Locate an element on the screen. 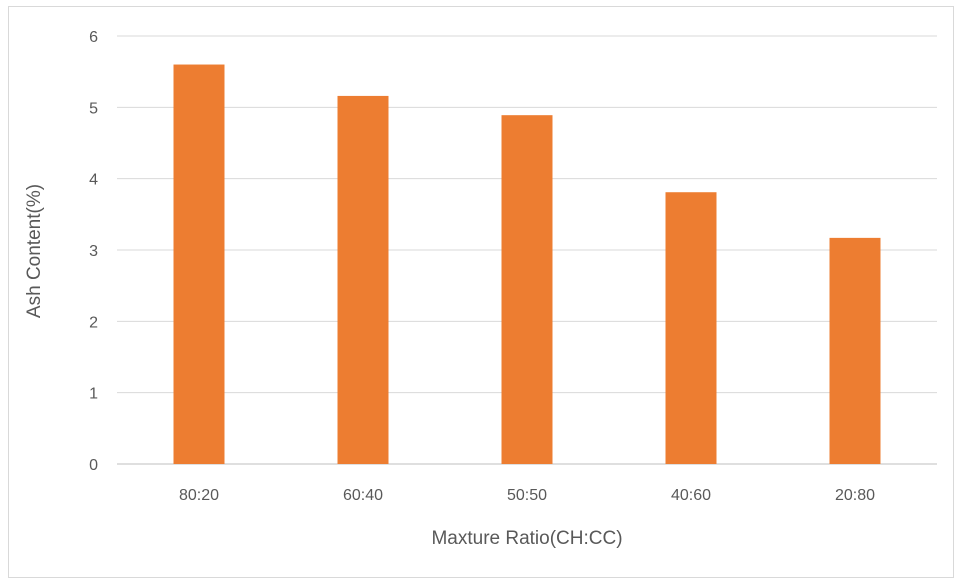 Image resolution: width=956 pixels, height=580 pixels. x-axis-title: Maxture Ratio(CH:CC) is located at coordinates (526, 538).